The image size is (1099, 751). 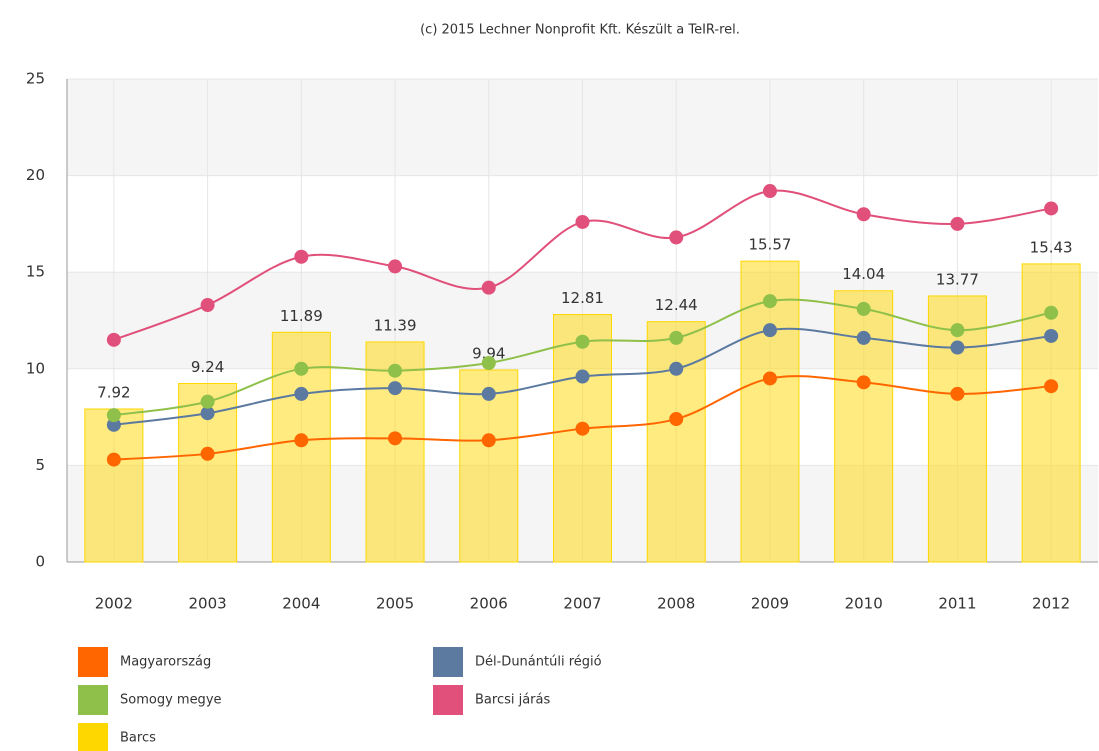 I want to click on x-tick-label: 2012, so click(x=1051, y=604).